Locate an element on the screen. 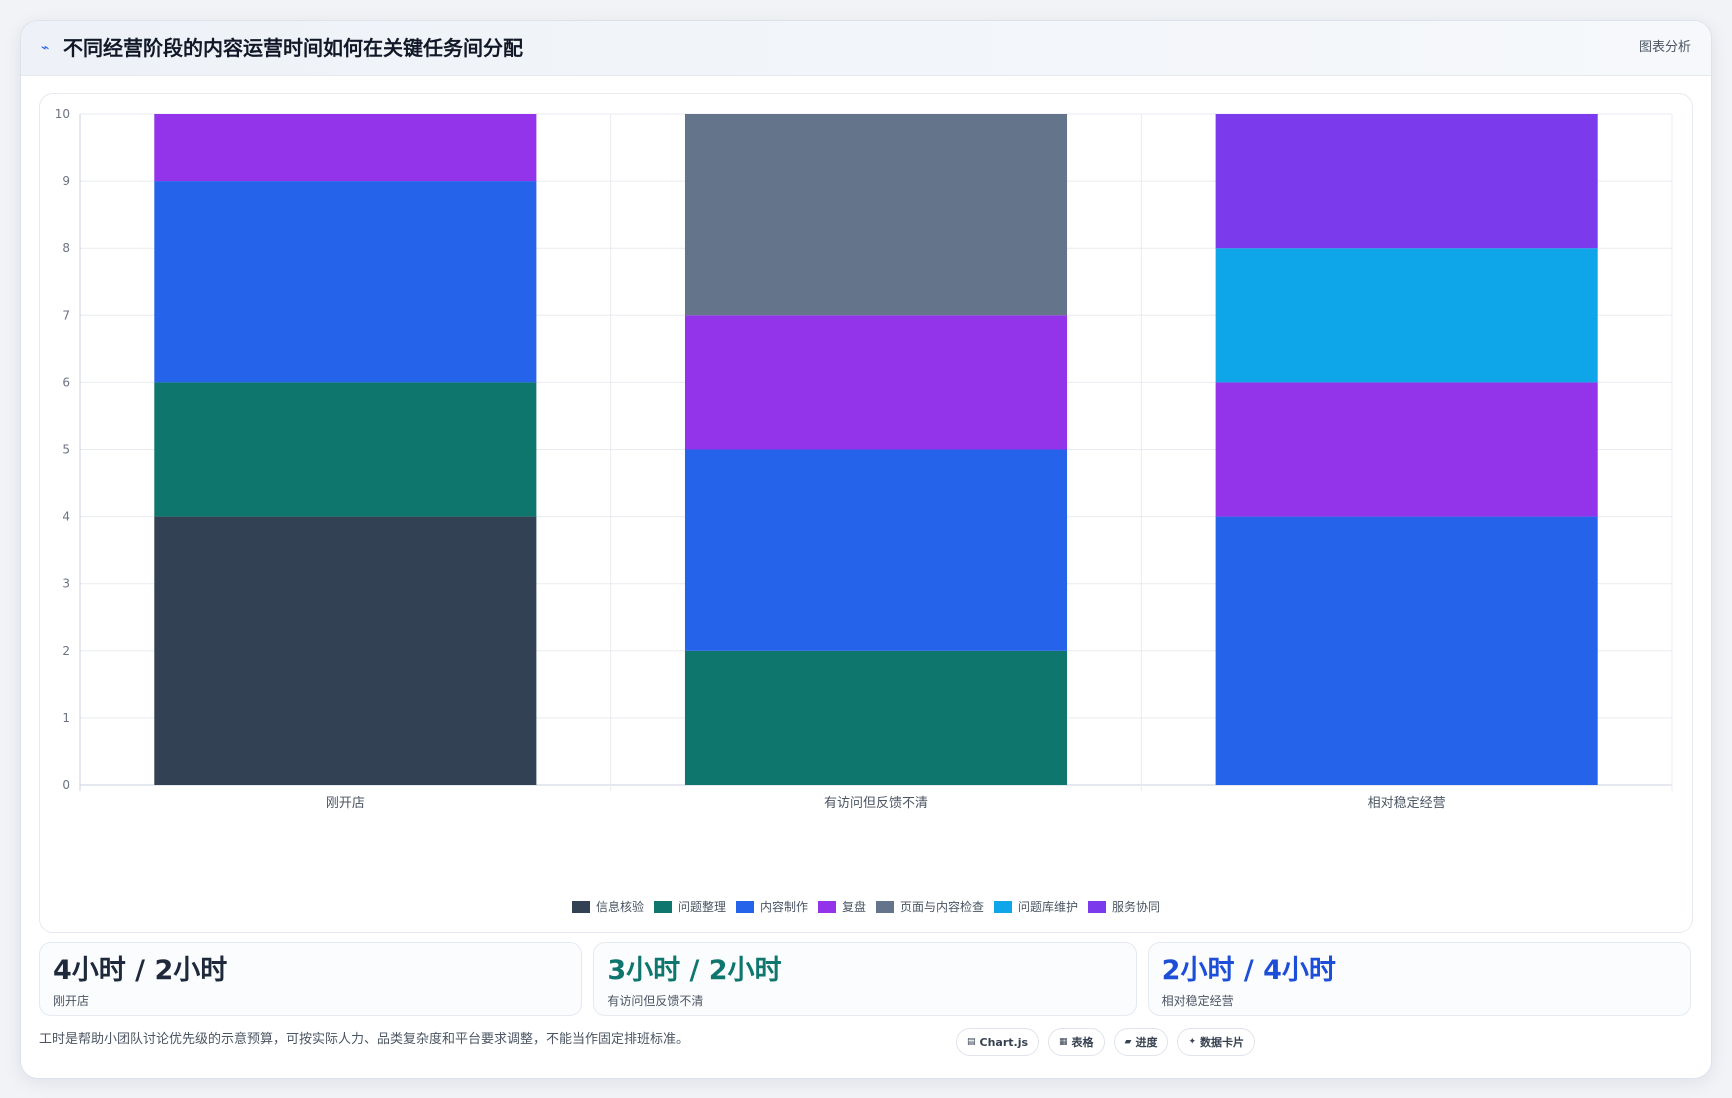 This screenshot has width=1732, height=1098. y-tick-label: 0 is located at coordinates (66, 785).